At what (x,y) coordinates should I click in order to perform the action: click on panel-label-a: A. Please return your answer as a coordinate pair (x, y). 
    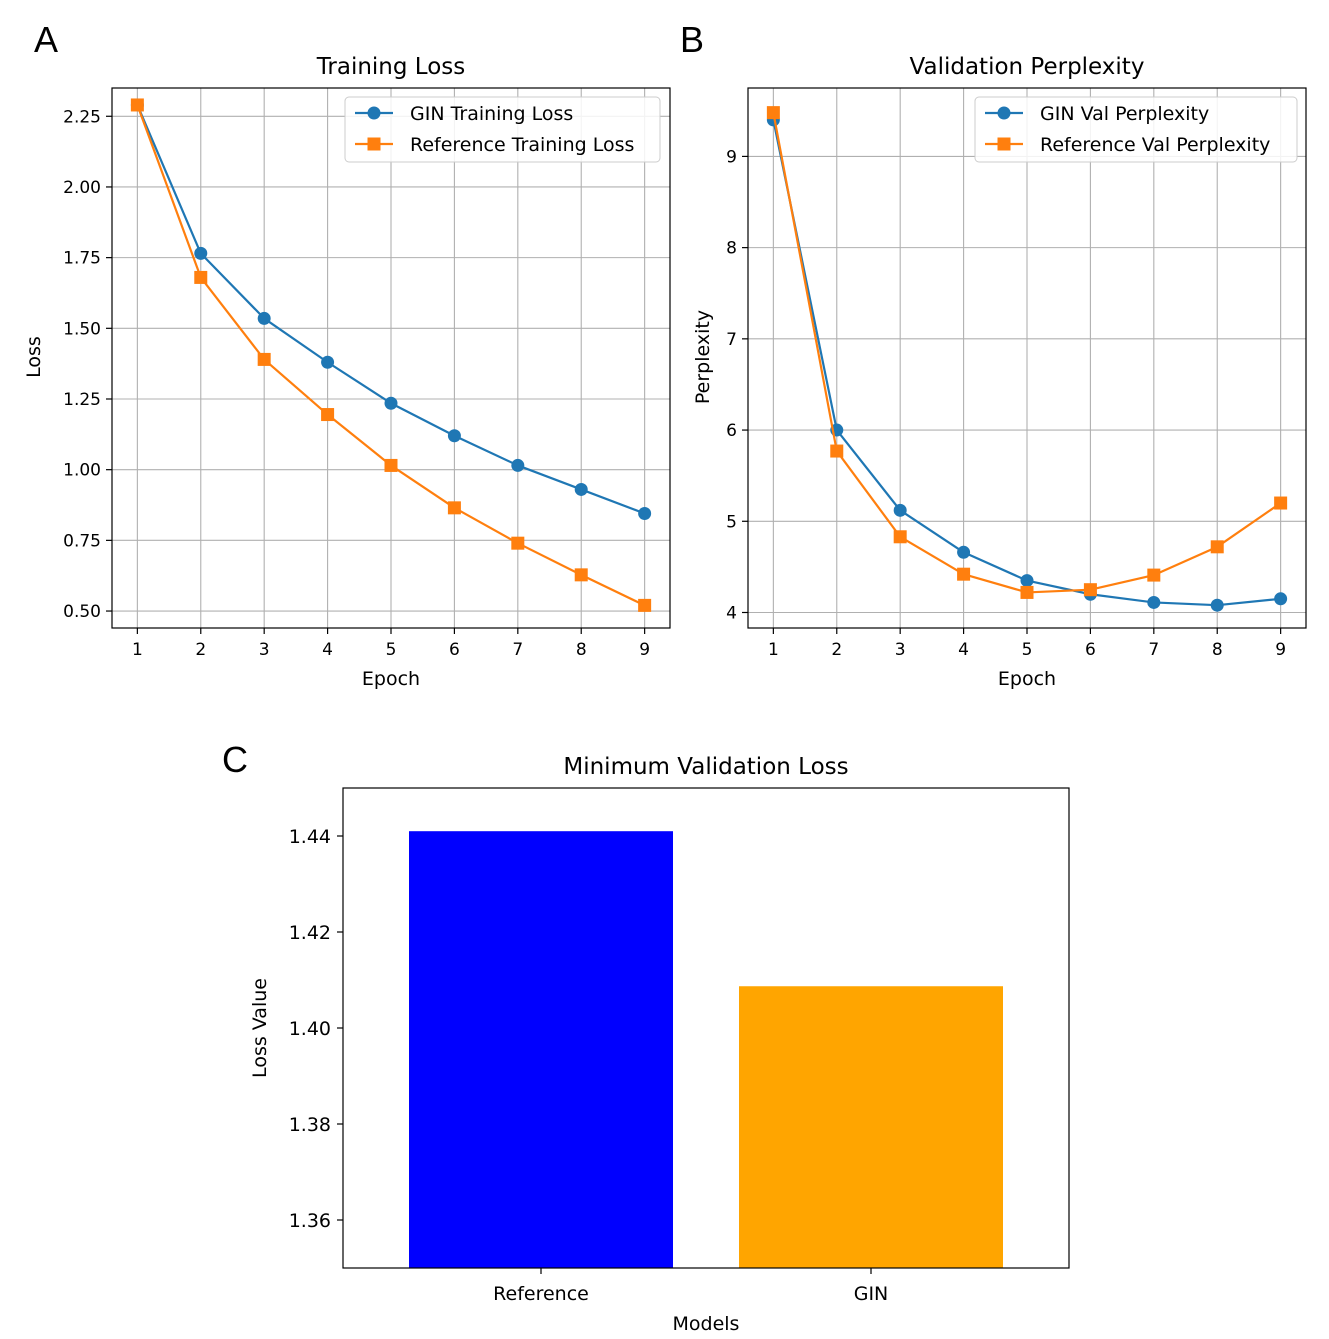
    Looking at the image, I should click on (46, 39).